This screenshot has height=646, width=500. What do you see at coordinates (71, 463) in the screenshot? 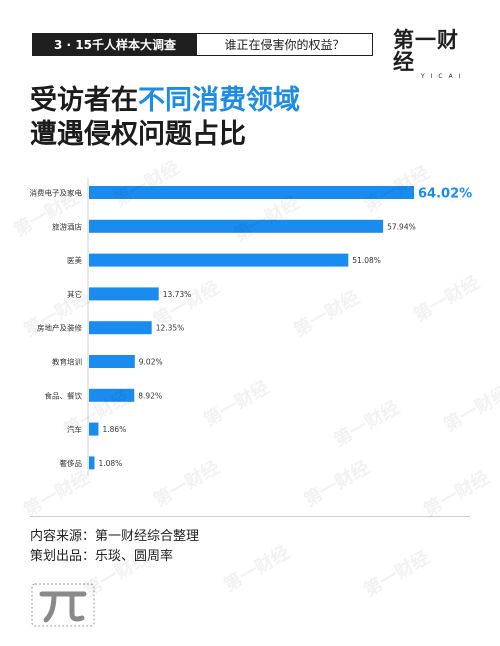
I see `category-label: 奢侈品` at bounding box center [71, 463].